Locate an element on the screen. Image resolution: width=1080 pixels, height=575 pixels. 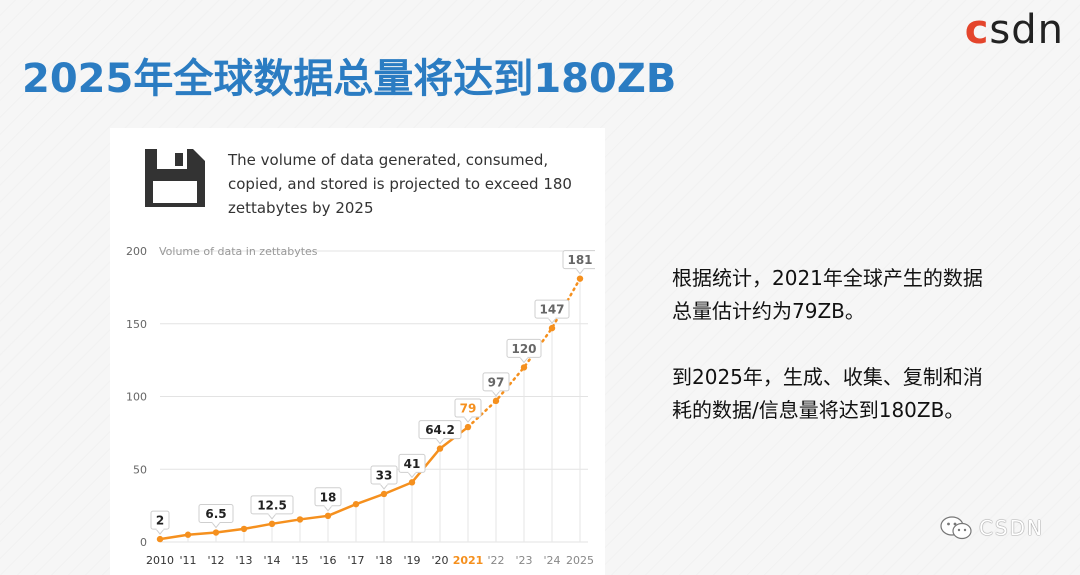
x-tick-label: '11 is located at coordinates (187, 560).